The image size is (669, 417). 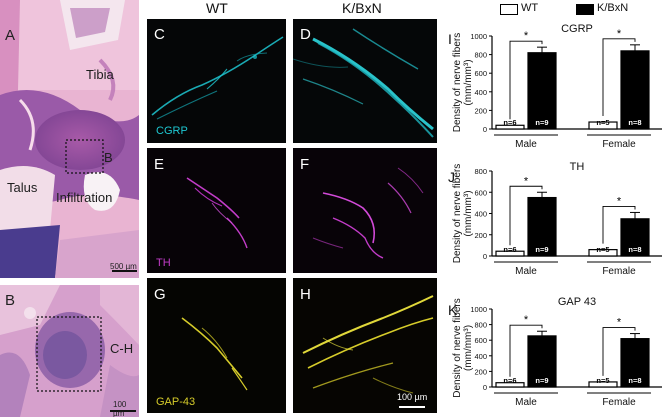 What do you see at coordinates (159, 34) in the screenshot?
I see `panel-letter-c: C` at bounding box center [159, 34].